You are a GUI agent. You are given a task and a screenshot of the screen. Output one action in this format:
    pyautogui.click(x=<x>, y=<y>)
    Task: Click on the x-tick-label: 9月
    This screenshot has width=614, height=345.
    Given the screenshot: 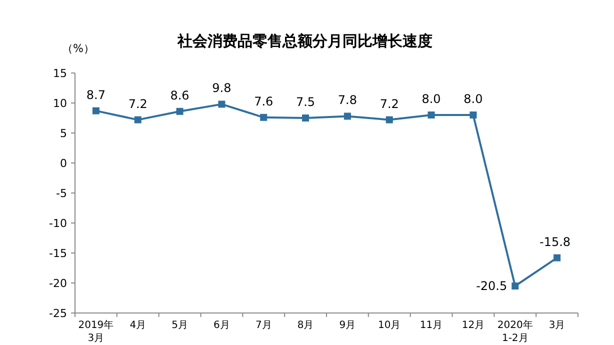 What is the action you would take?
    pyautogui.click(x=347, y=325)
    